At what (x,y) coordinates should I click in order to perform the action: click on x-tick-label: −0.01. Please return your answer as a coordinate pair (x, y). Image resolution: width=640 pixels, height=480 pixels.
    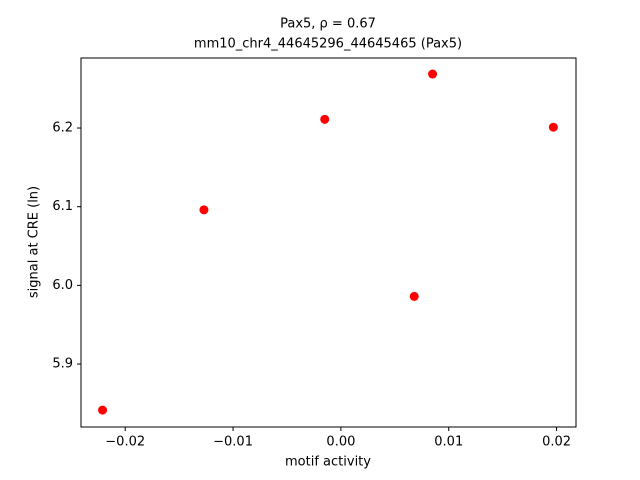
    Looking at the image, I should click on (233, 442).